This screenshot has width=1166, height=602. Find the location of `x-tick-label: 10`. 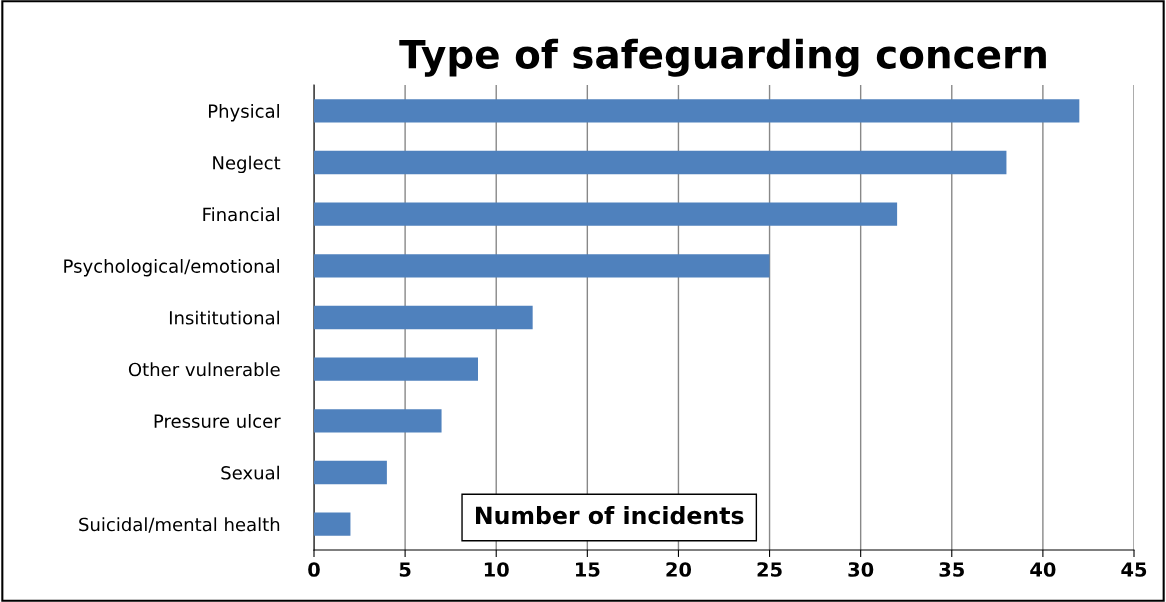

x-tick-label: 10 is located at coordinates (496, 569).